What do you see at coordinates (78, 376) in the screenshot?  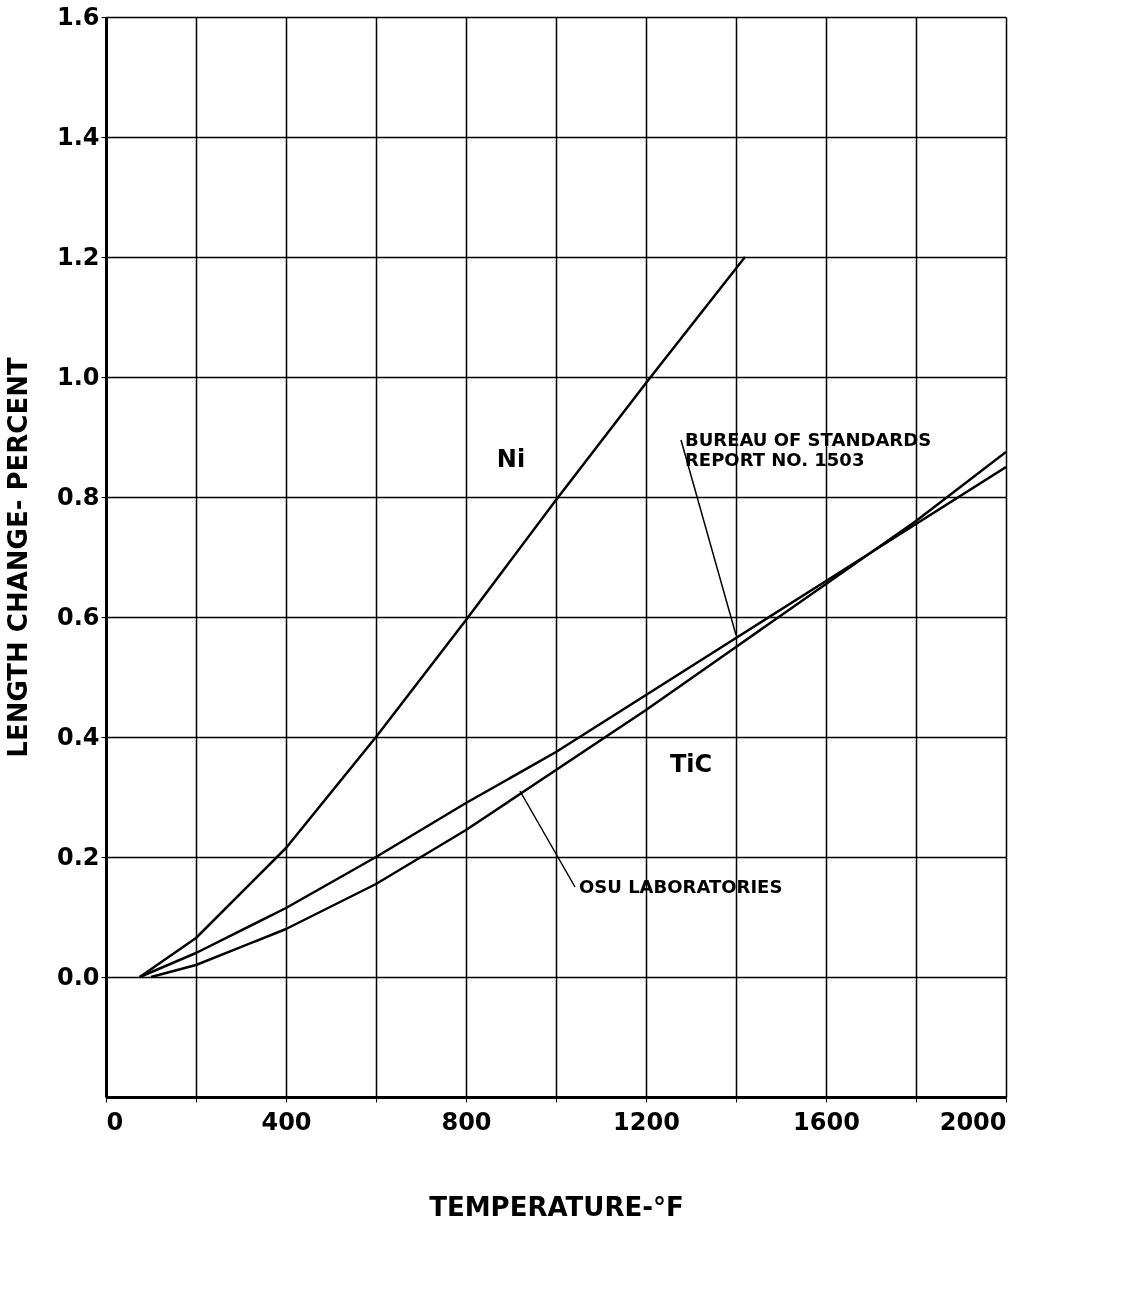 I see `y-tick-label: 1.0` at bounding box center [78, 376].